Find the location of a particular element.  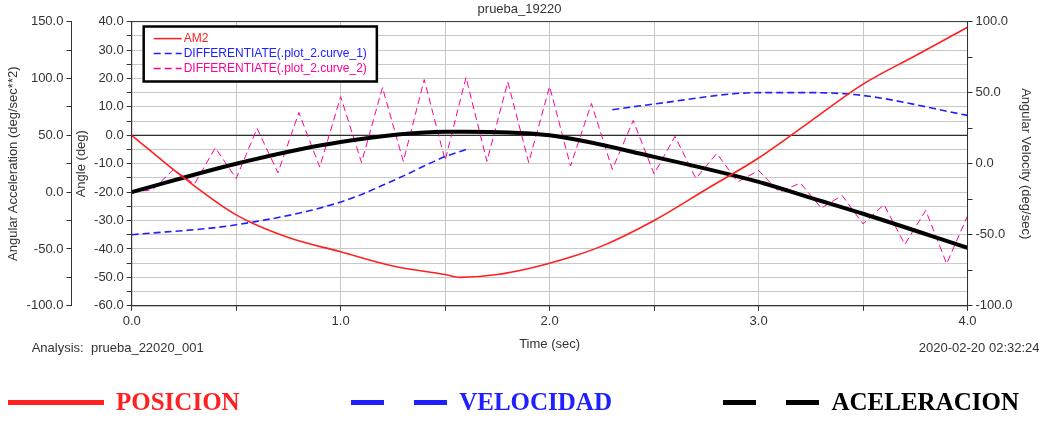

text: ACELERACION is located at coordinates (925, 402).